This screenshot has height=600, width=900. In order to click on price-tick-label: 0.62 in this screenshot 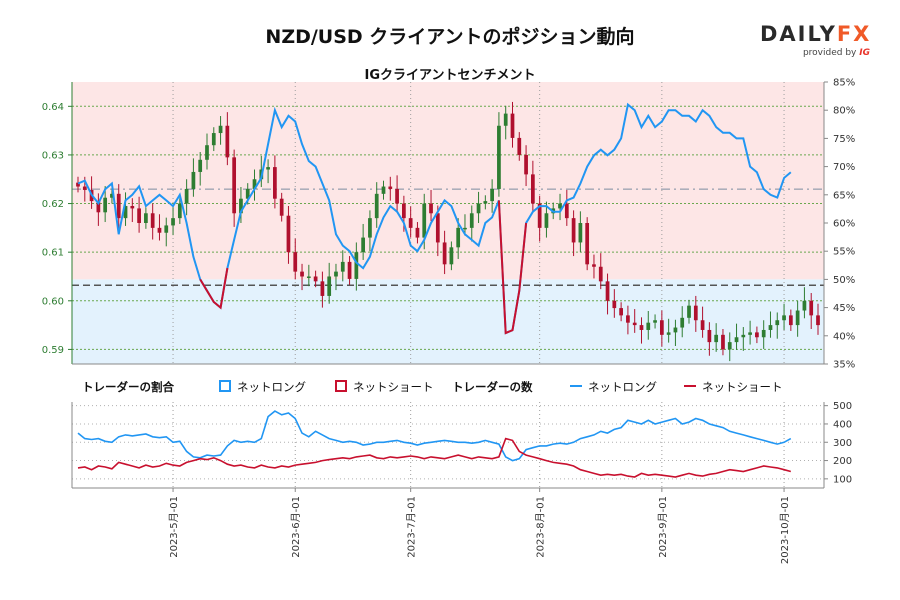, I will do `click(53, 204)`.